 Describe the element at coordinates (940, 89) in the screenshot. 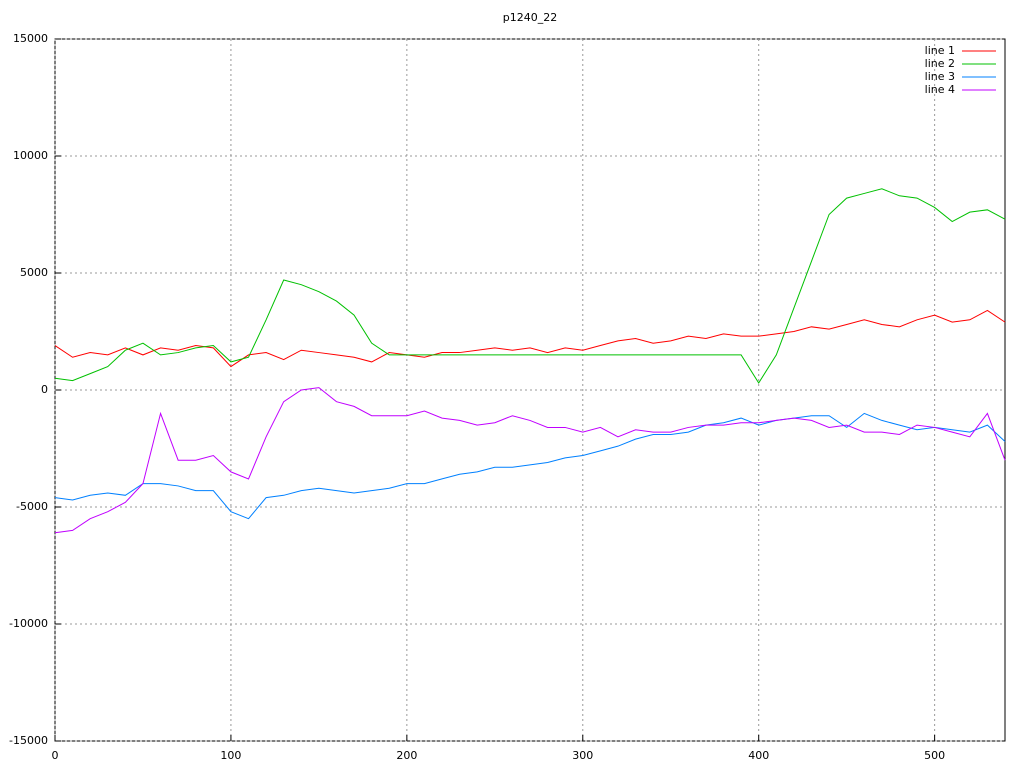

I see `legend-label: line 4` at that location.